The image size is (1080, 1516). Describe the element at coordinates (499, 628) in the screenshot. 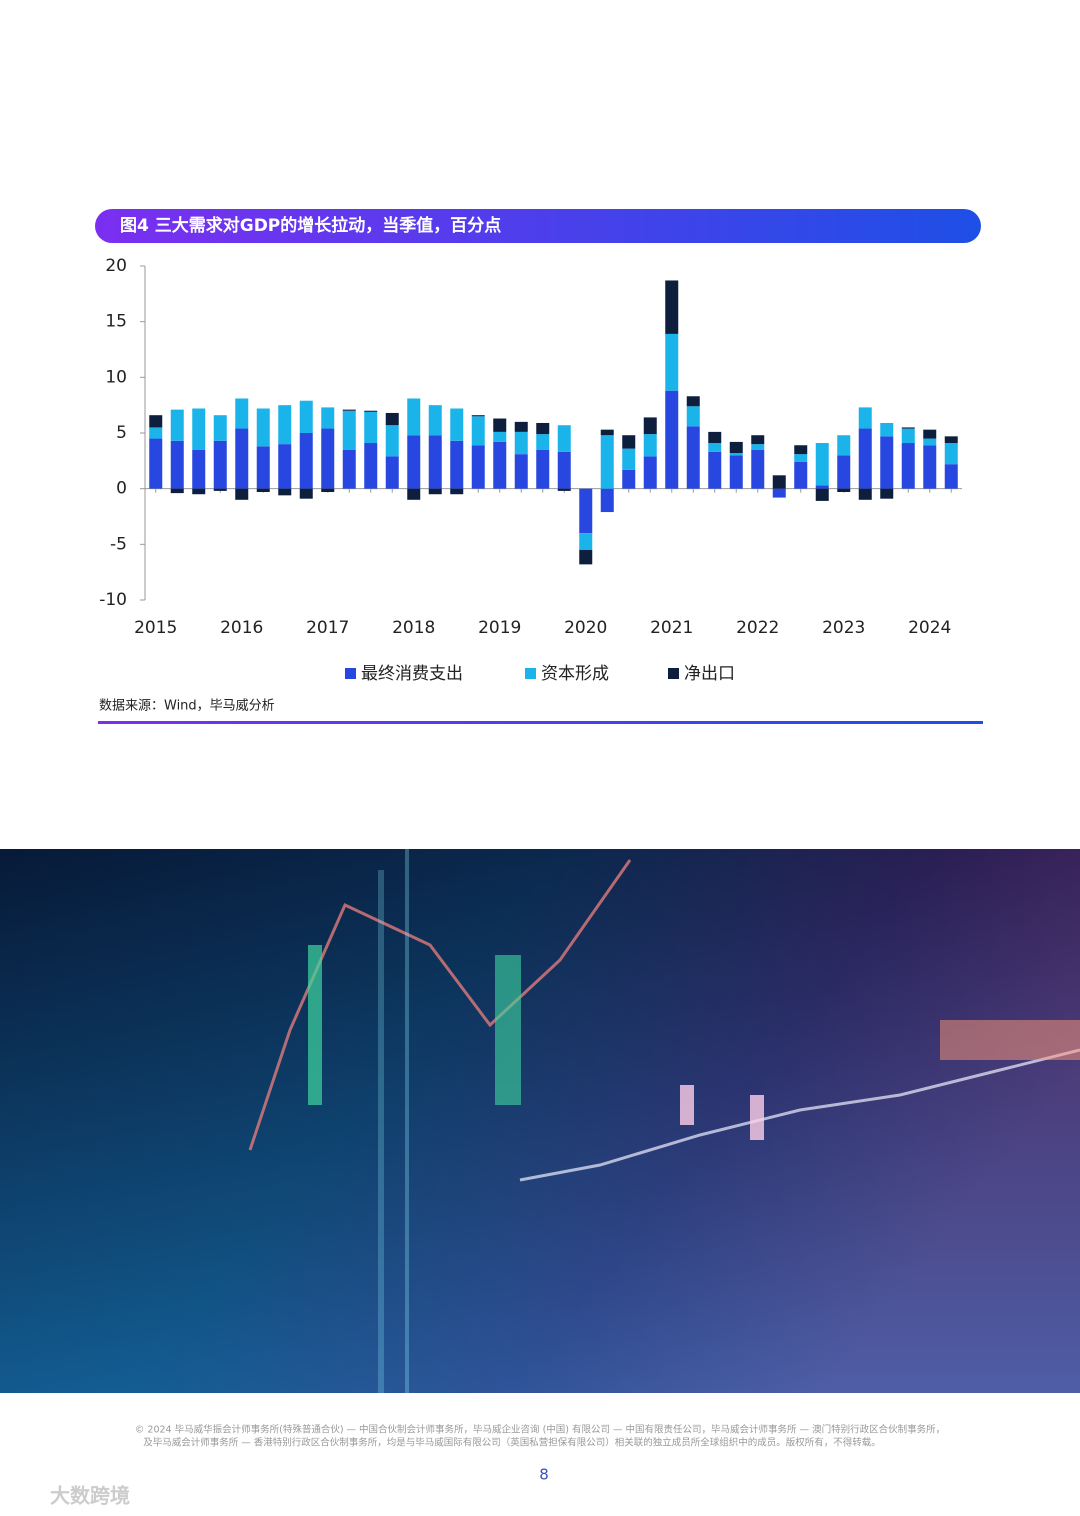

I see `x-tick-label: 2019` at that location.